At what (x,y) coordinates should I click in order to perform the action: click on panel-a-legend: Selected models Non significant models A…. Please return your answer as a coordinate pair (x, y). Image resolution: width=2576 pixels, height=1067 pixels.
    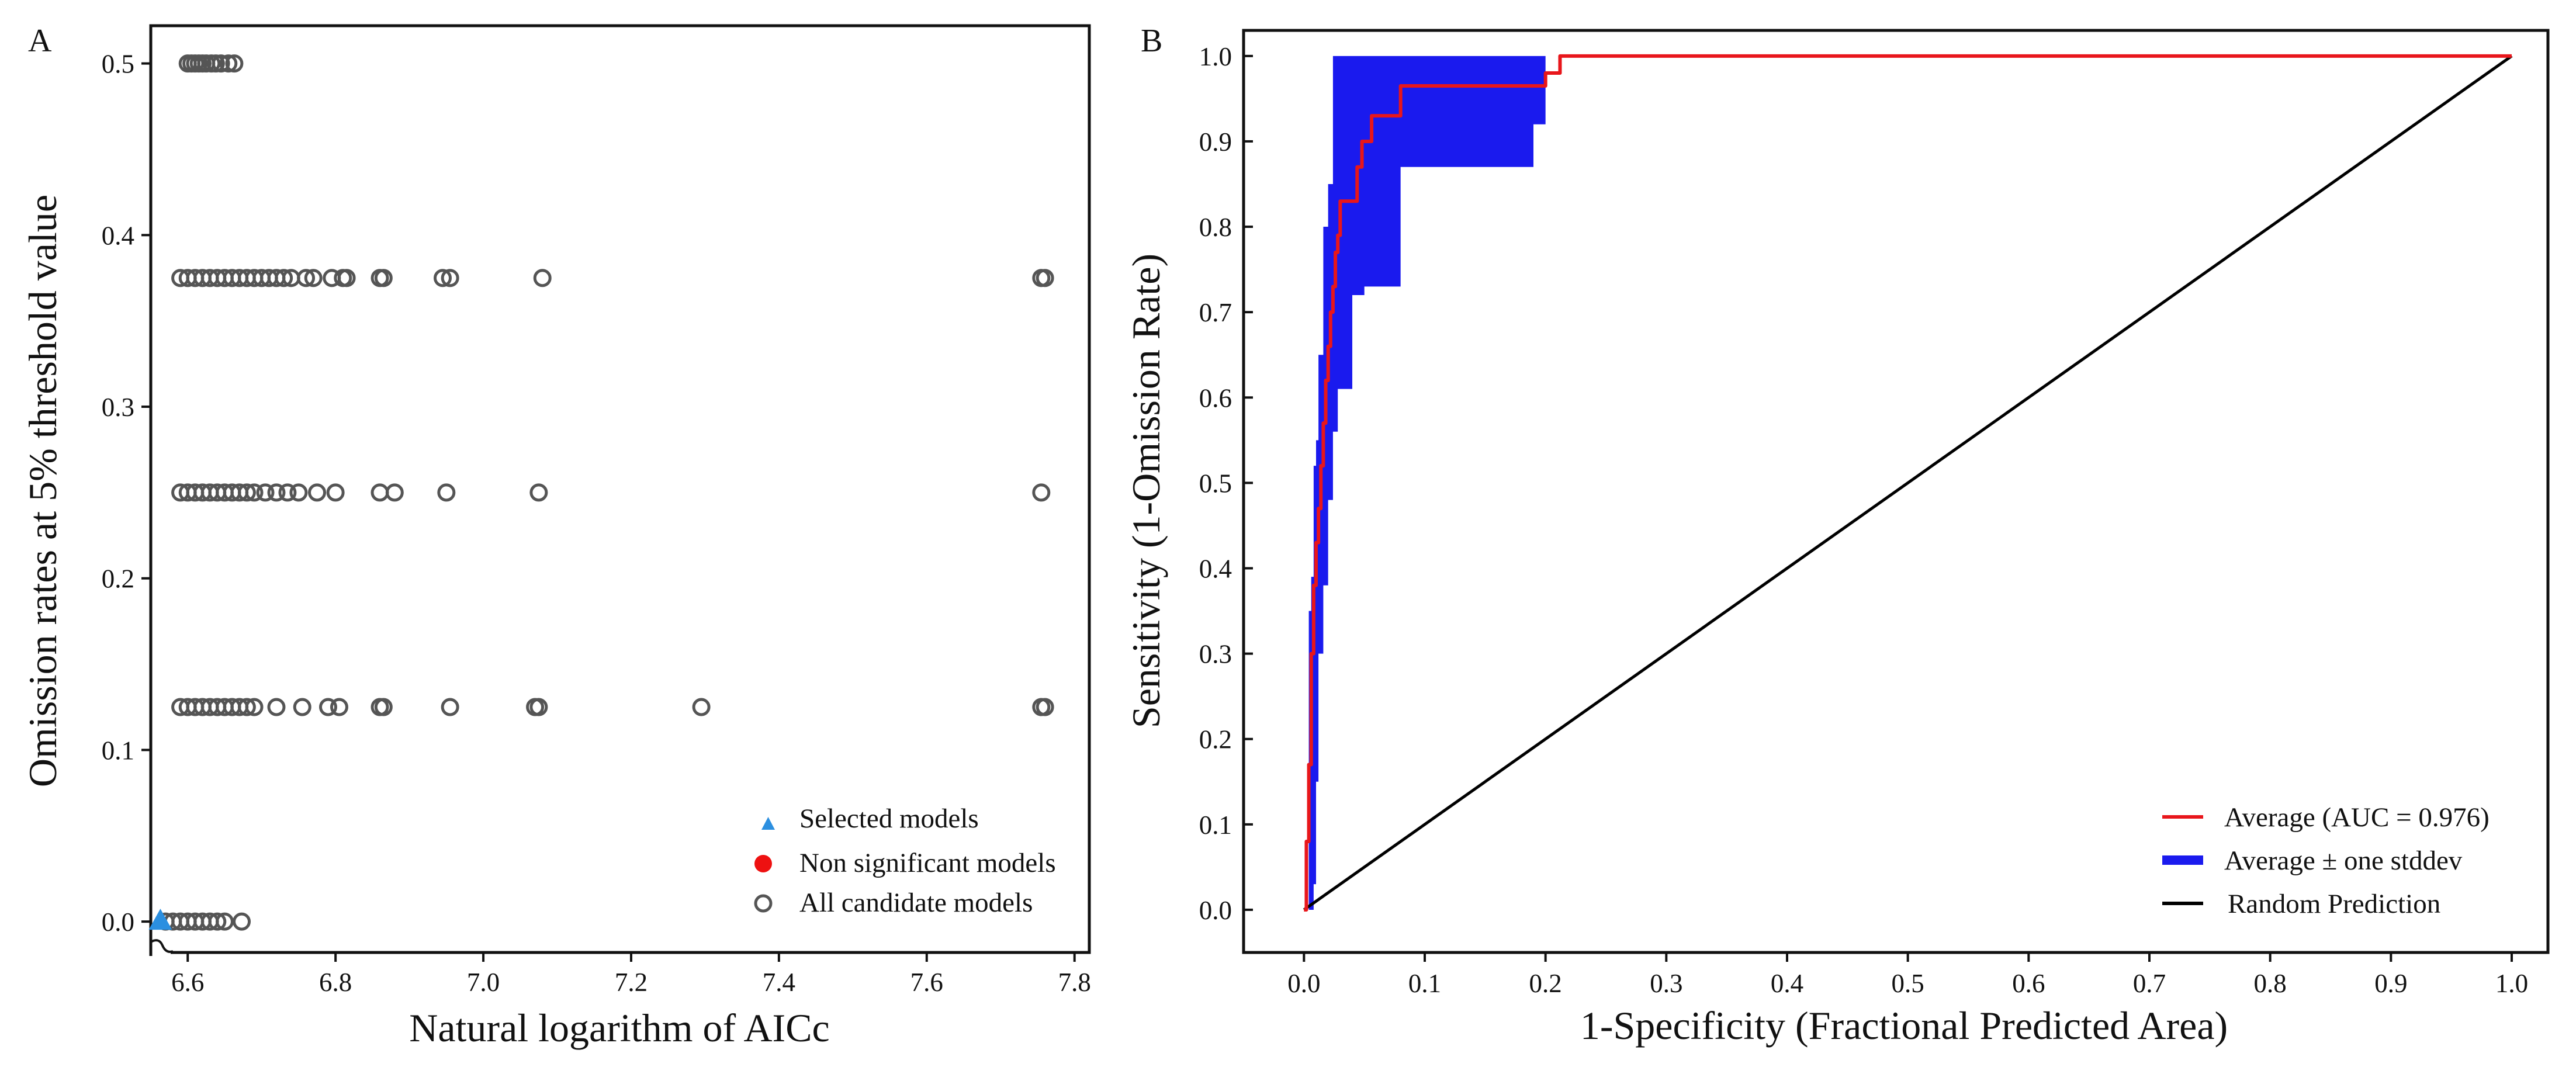
    Looking at the image, I should click on (905, 860).